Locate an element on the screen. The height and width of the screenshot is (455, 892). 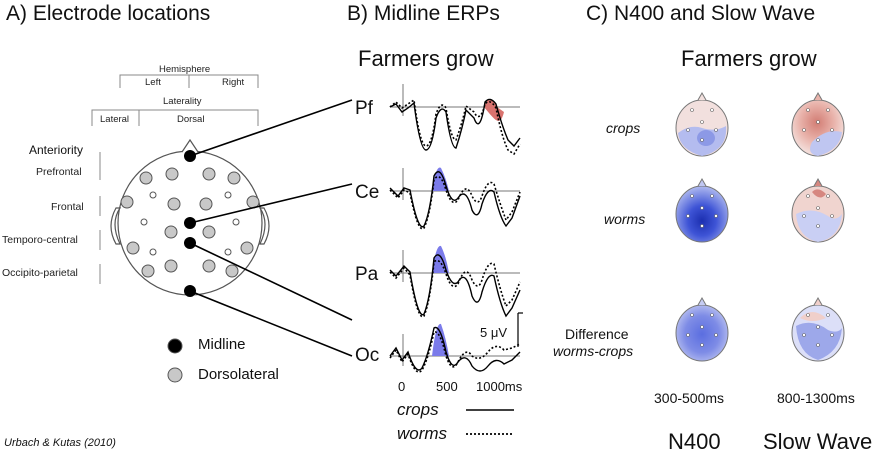
channel-label-pf: Pf is located at coordinates (364, 108).